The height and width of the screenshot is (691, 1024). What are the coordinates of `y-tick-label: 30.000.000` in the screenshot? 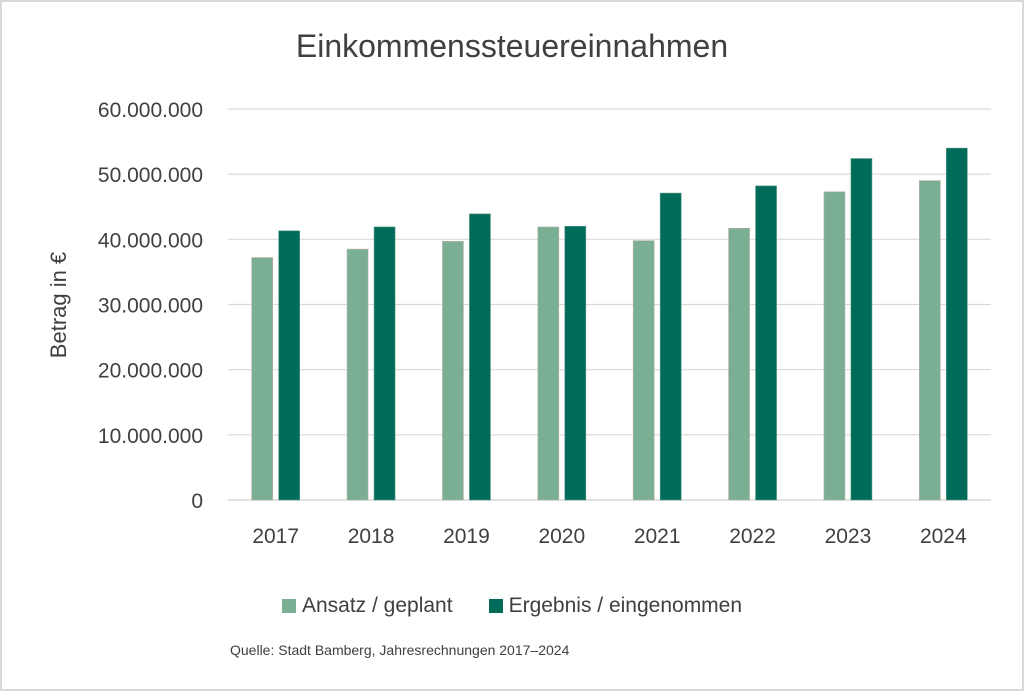 It's located at (150, 306).